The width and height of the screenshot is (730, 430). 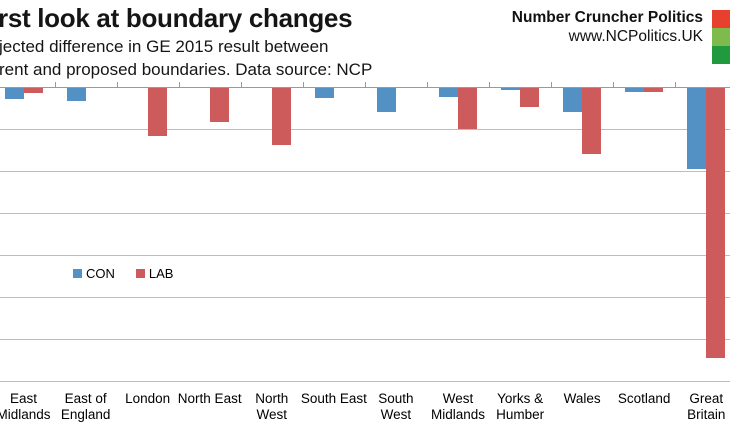 What do you see at coordinates (721, 19) in the screenshot?
I see `logo-square-red` at bounding box center [721, 19].